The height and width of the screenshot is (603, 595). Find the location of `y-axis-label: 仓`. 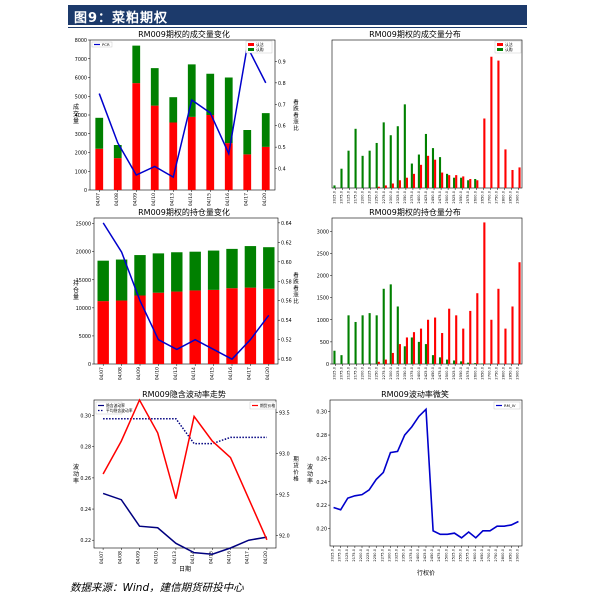

y-axis-label: 仓 is located at coordinates (76, 290).